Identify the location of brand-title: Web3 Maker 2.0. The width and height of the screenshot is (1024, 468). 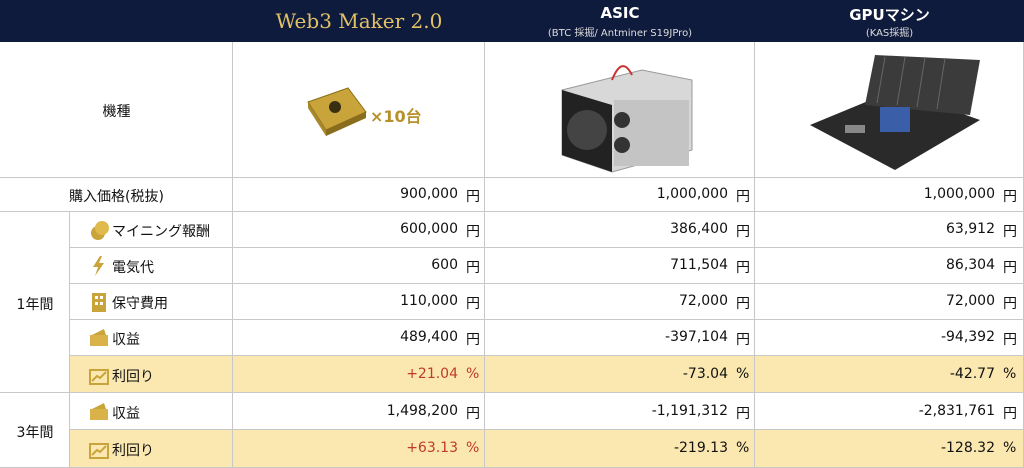
(359, 21).